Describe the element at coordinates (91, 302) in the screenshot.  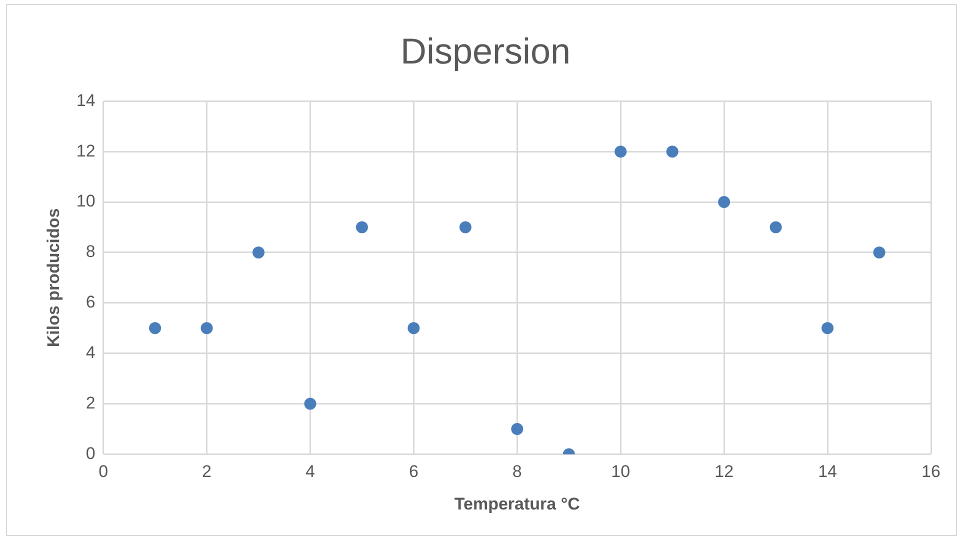
I see `y-tick-label: 6` at that location.